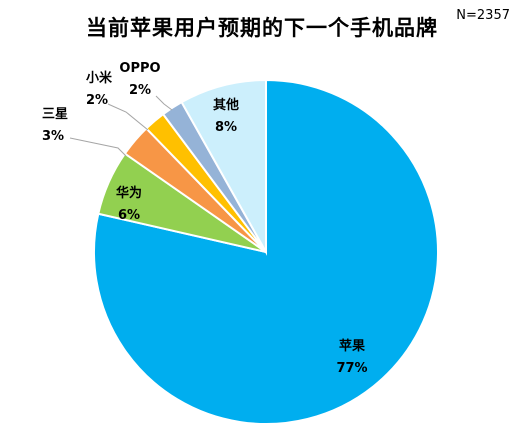 The width and height of the screenshot is (524, 424). Describe the element at coordinates (352, 346) in the screenshot. I see `slice-name-label-0: 苹果` at that location.